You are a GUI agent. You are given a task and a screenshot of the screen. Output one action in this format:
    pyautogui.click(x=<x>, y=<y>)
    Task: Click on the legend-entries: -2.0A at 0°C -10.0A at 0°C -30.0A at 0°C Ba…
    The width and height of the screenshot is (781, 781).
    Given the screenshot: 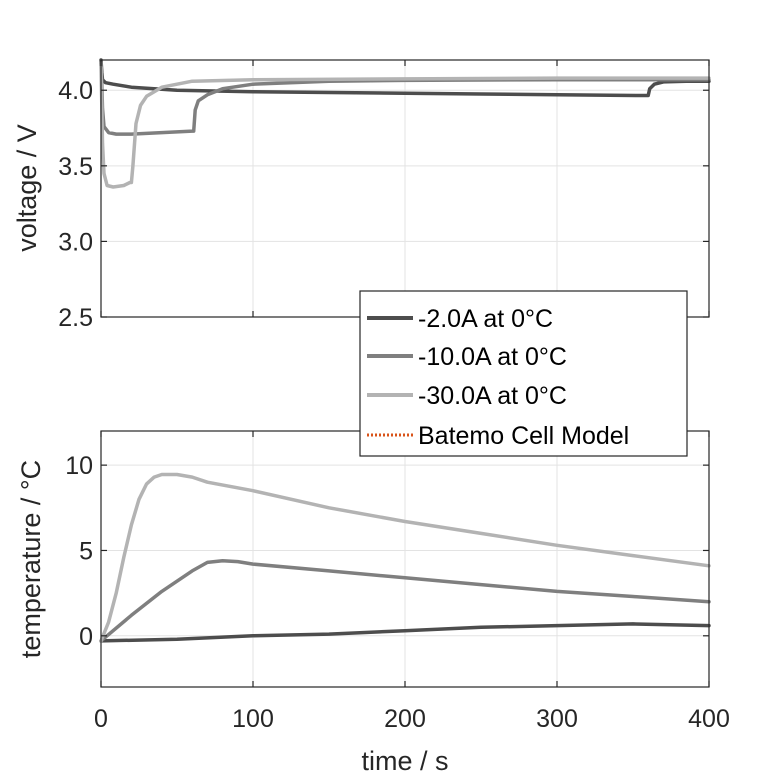 What is the action you would take?
    pyautogui.click(x=498, y=377)
    